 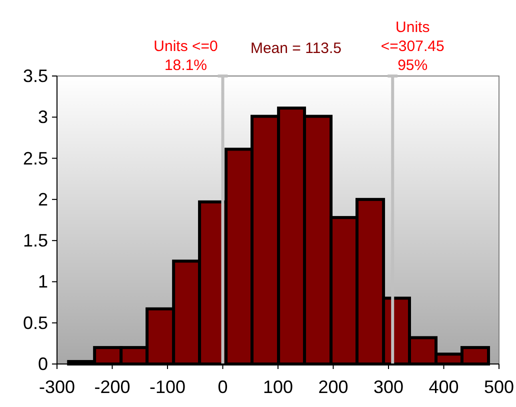 I want to click on y-tick-label: 0.5, so click(x=35, y=322).